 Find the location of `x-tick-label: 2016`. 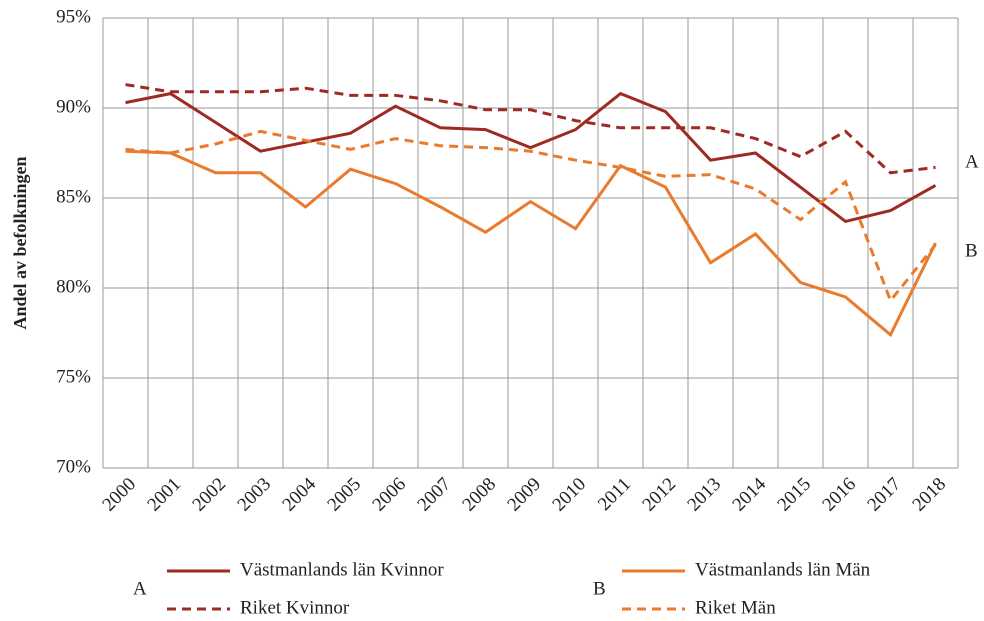

x-tick-label: 2016 is located at coordinates (839, 495).